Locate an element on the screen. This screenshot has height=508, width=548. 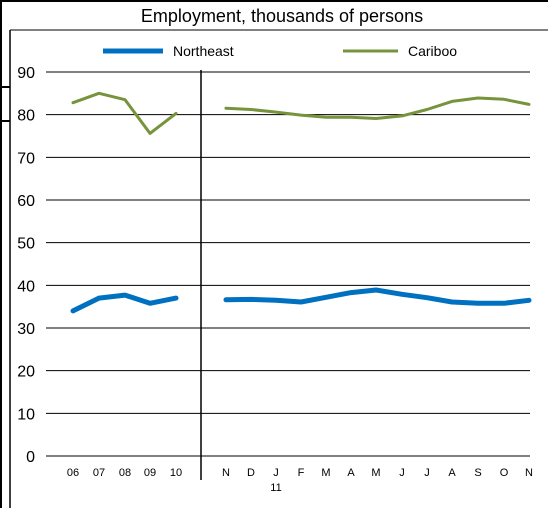
y-tick-label: 50 is located at coordinates (26, 244).